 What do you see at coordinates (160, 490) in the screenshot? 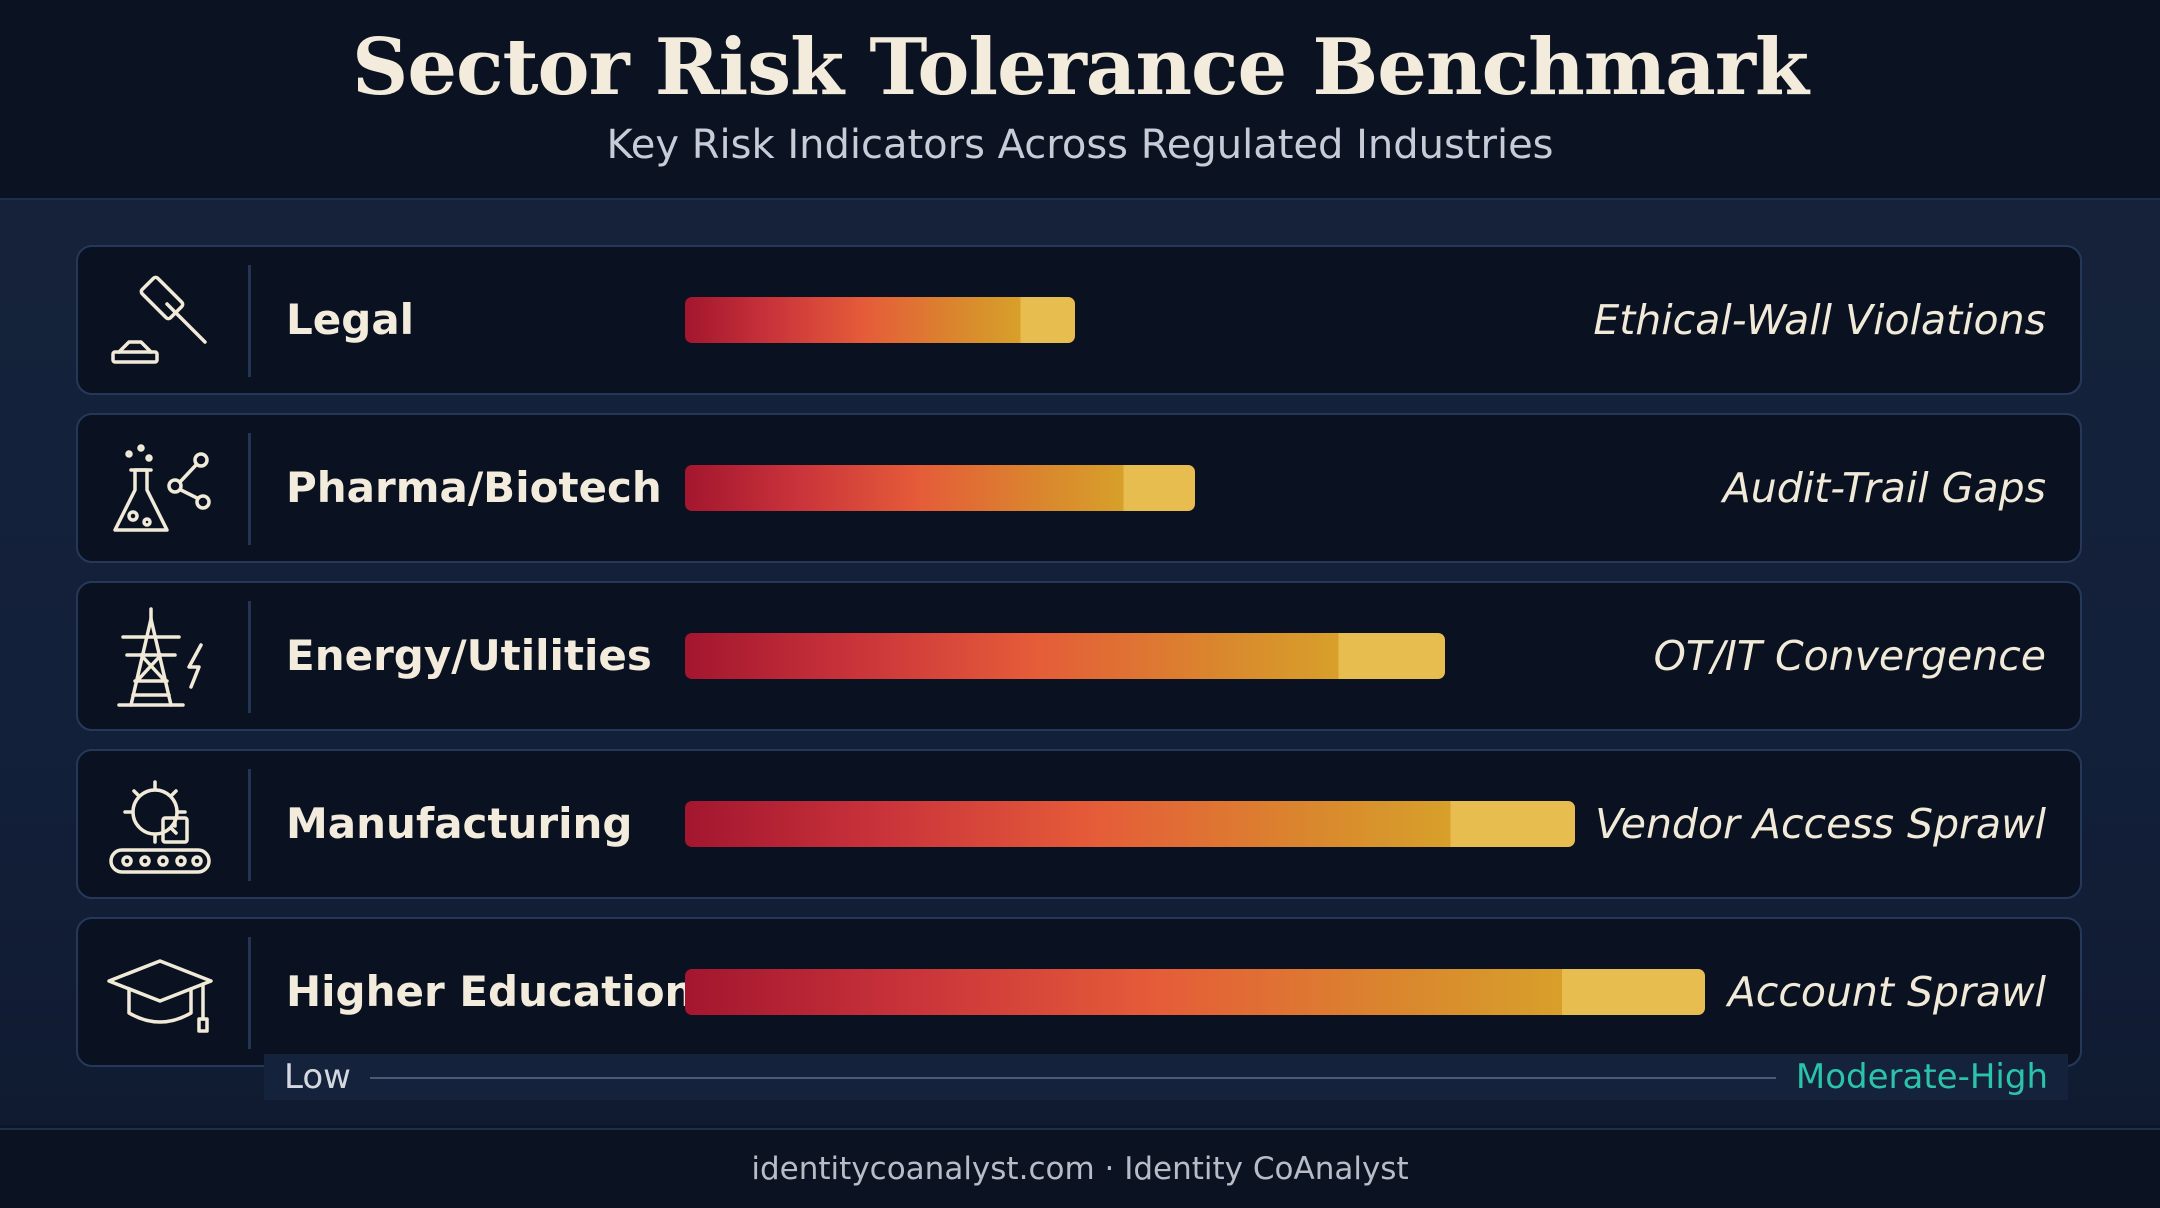
I see `flask-molecule-icon` at bounding box center [160, 490].